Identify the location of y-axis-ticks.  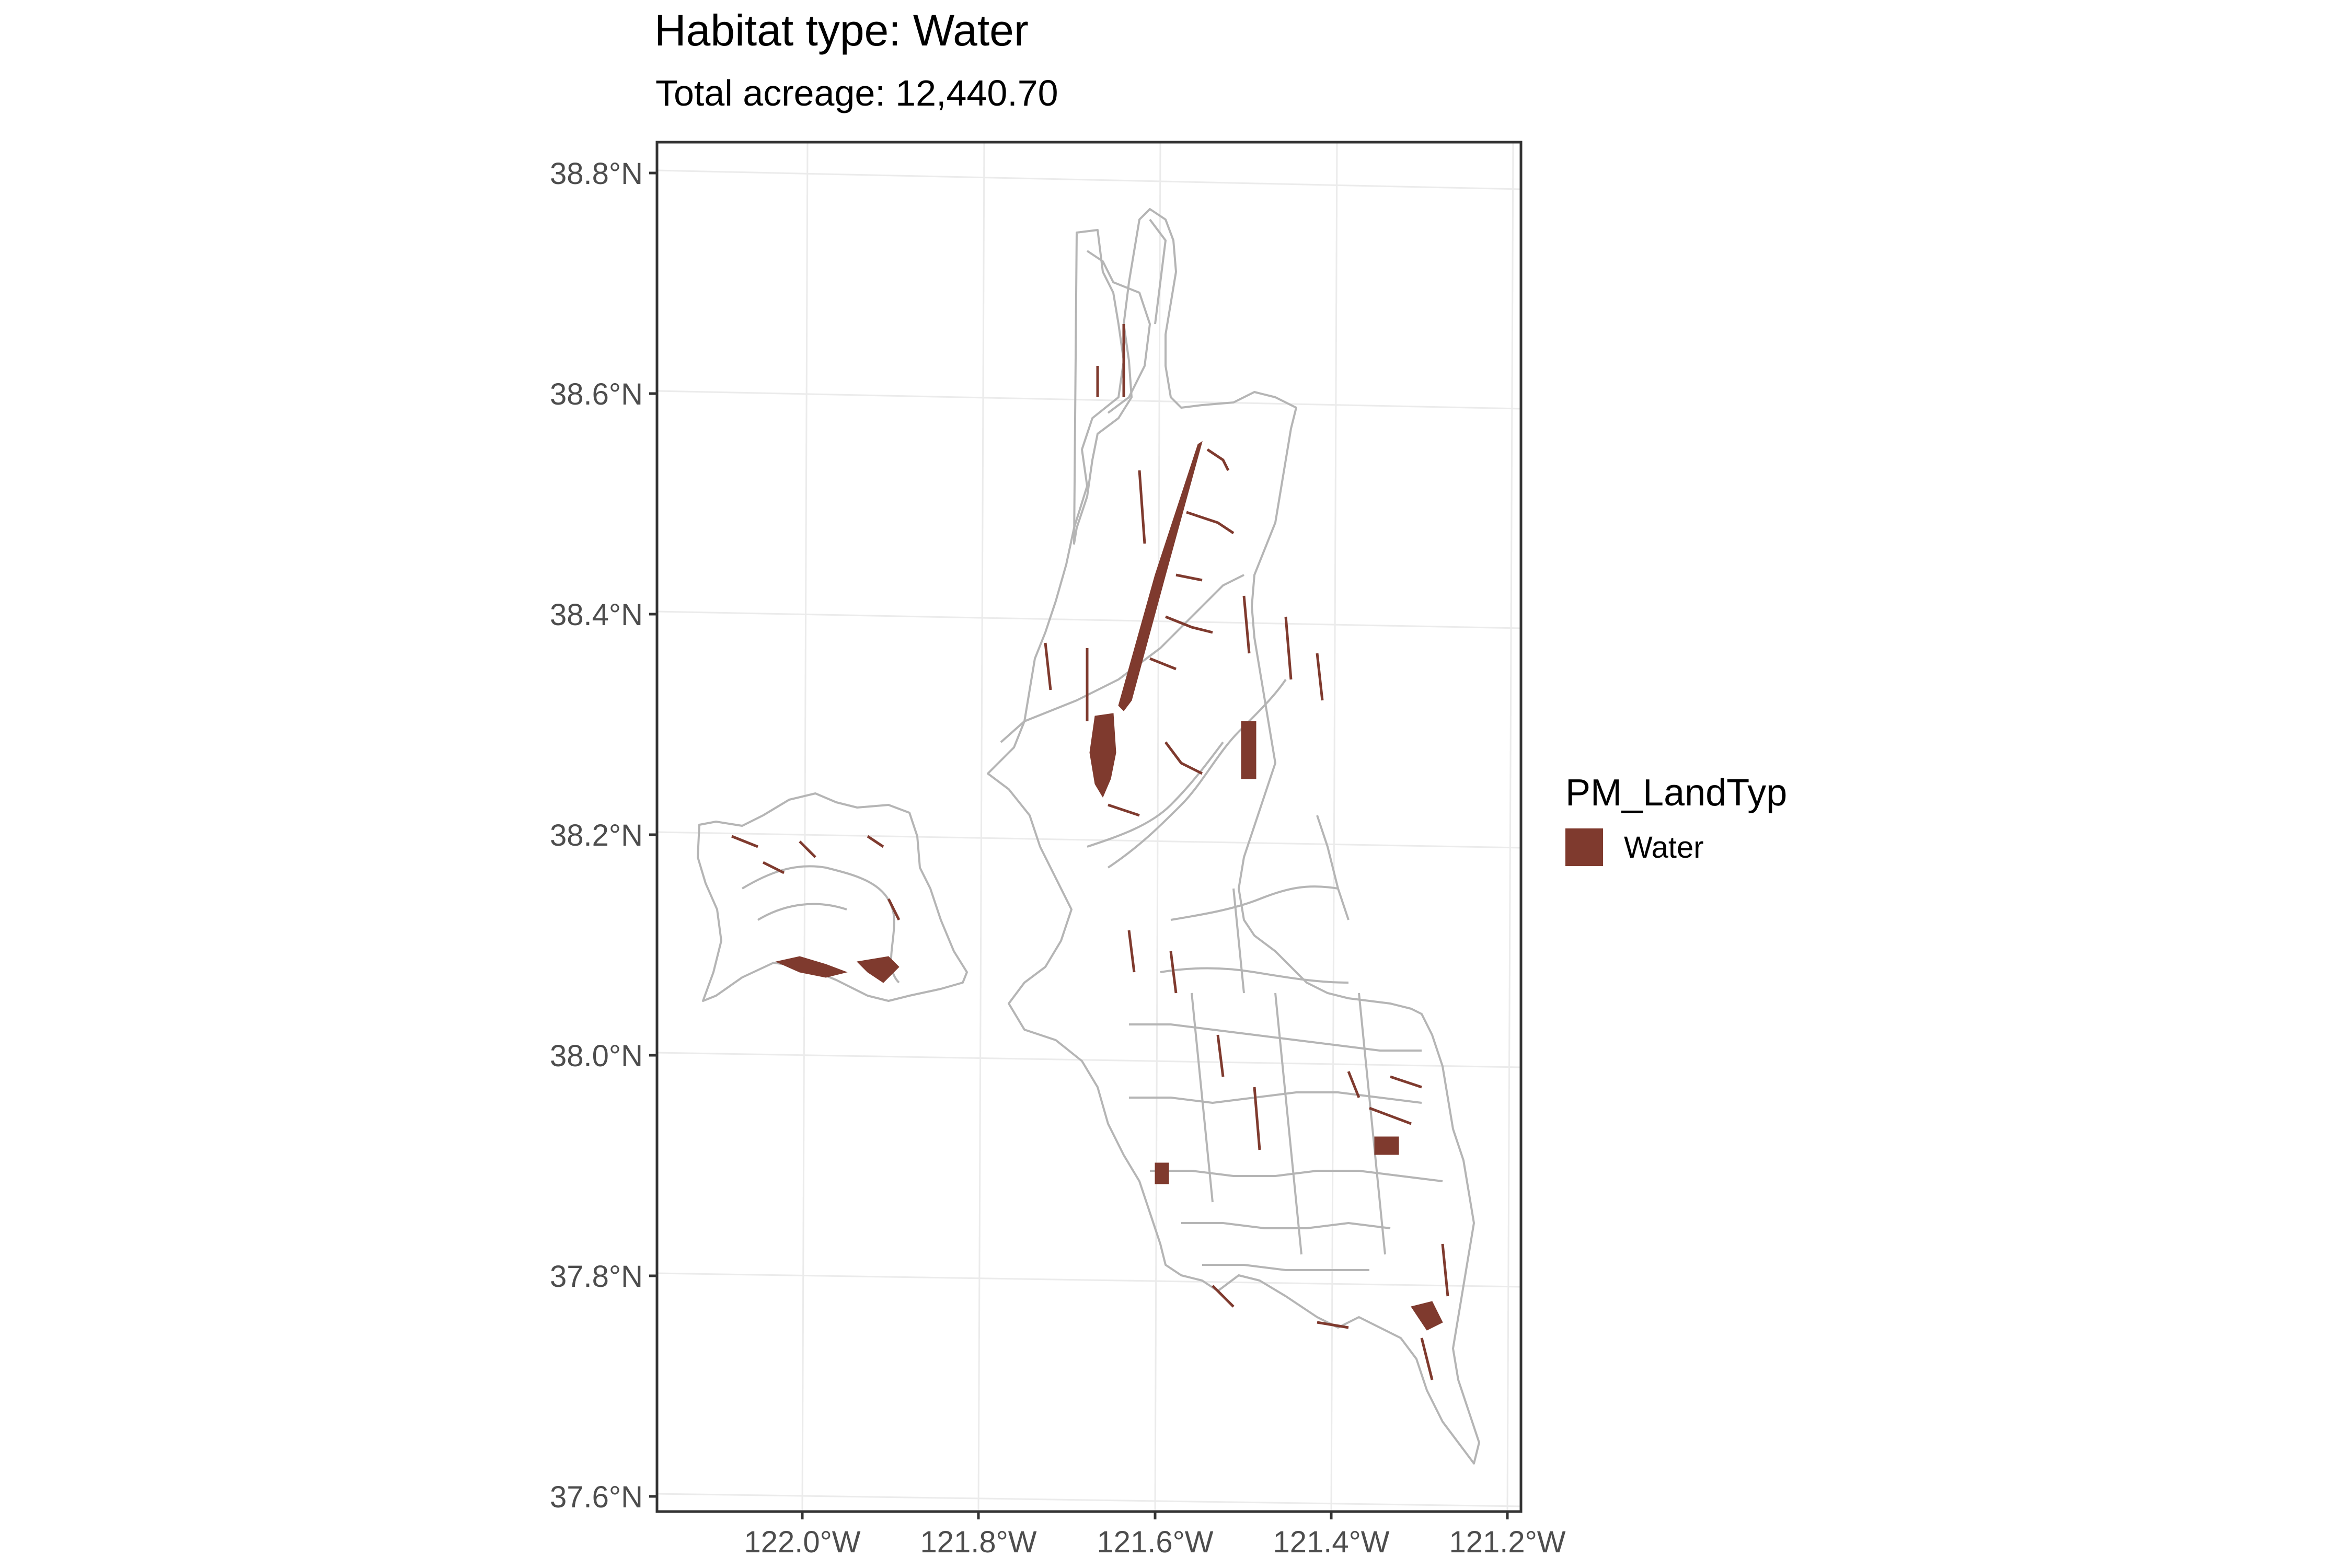
(653, 834).